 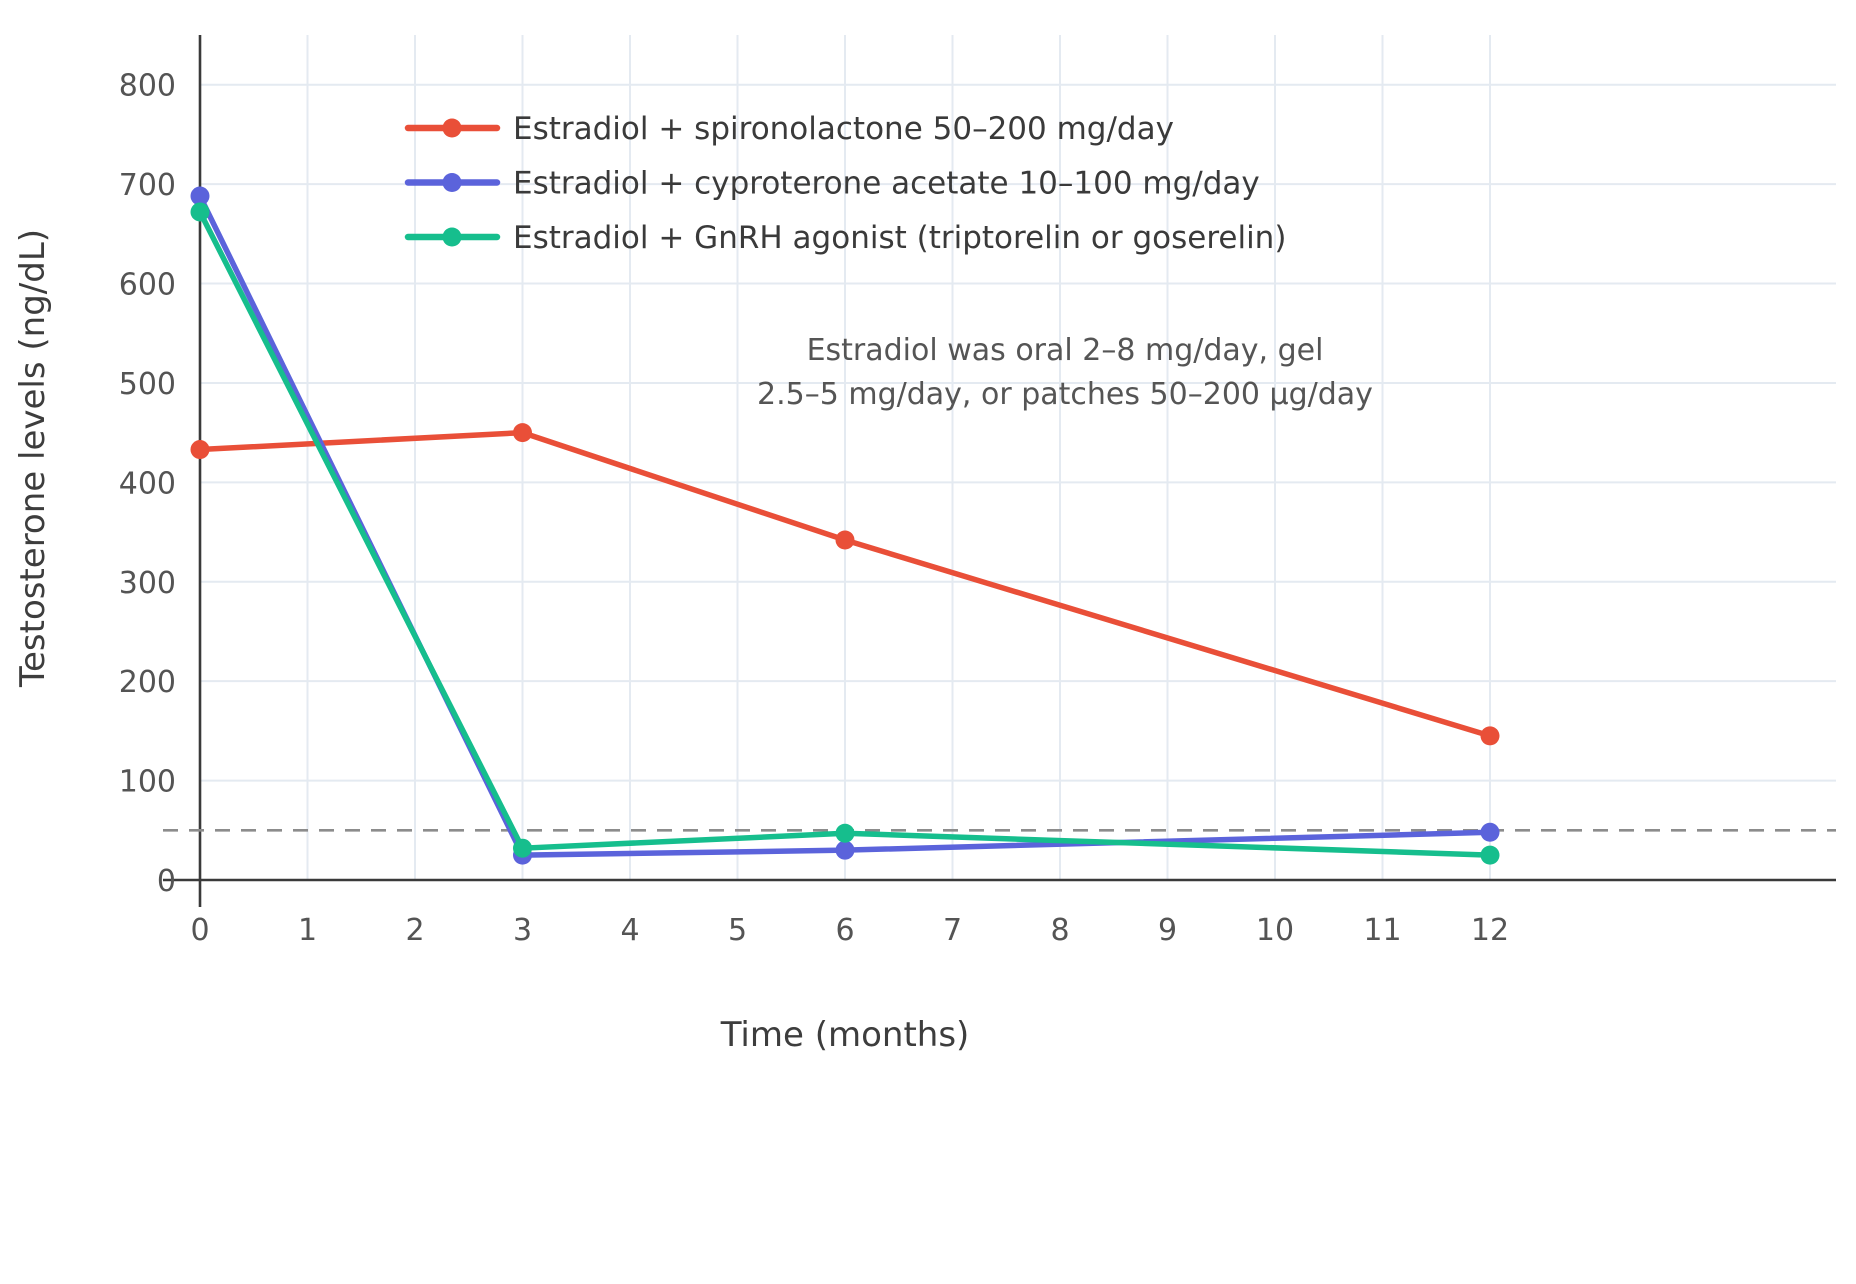 I want to click on legend-entry-0: Estradiol + spironolactone 50–200 mg/day, so click(x=789, y=129).